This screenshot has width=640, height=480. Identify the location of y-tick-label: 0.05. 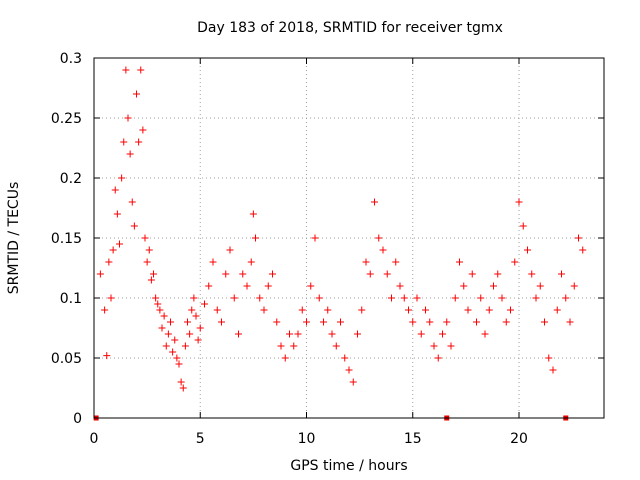
(66, 359).